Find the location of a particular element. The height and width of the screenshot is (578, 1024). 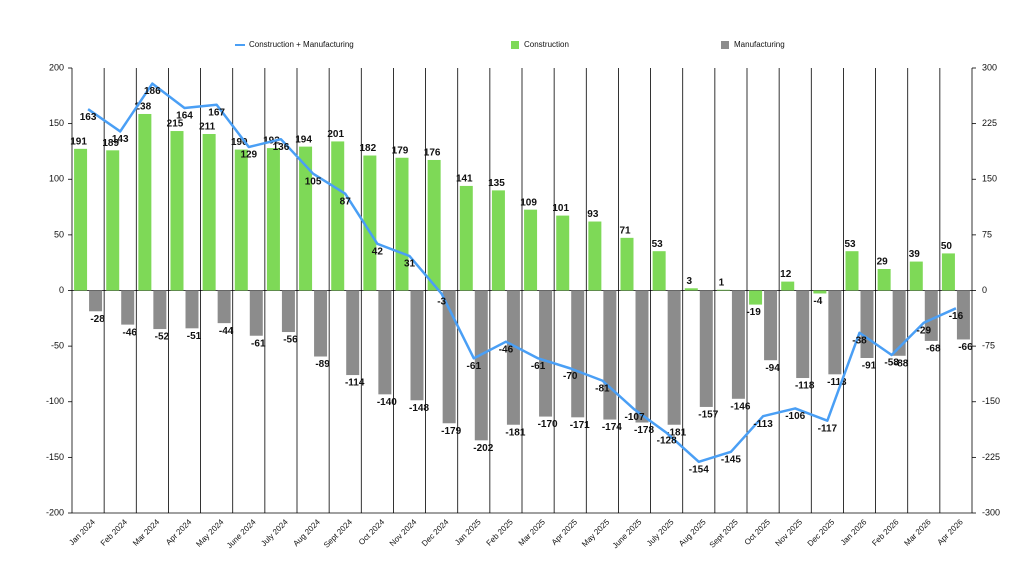

x-tick-label: Dec 2025 is located at coordinates (821, 532).